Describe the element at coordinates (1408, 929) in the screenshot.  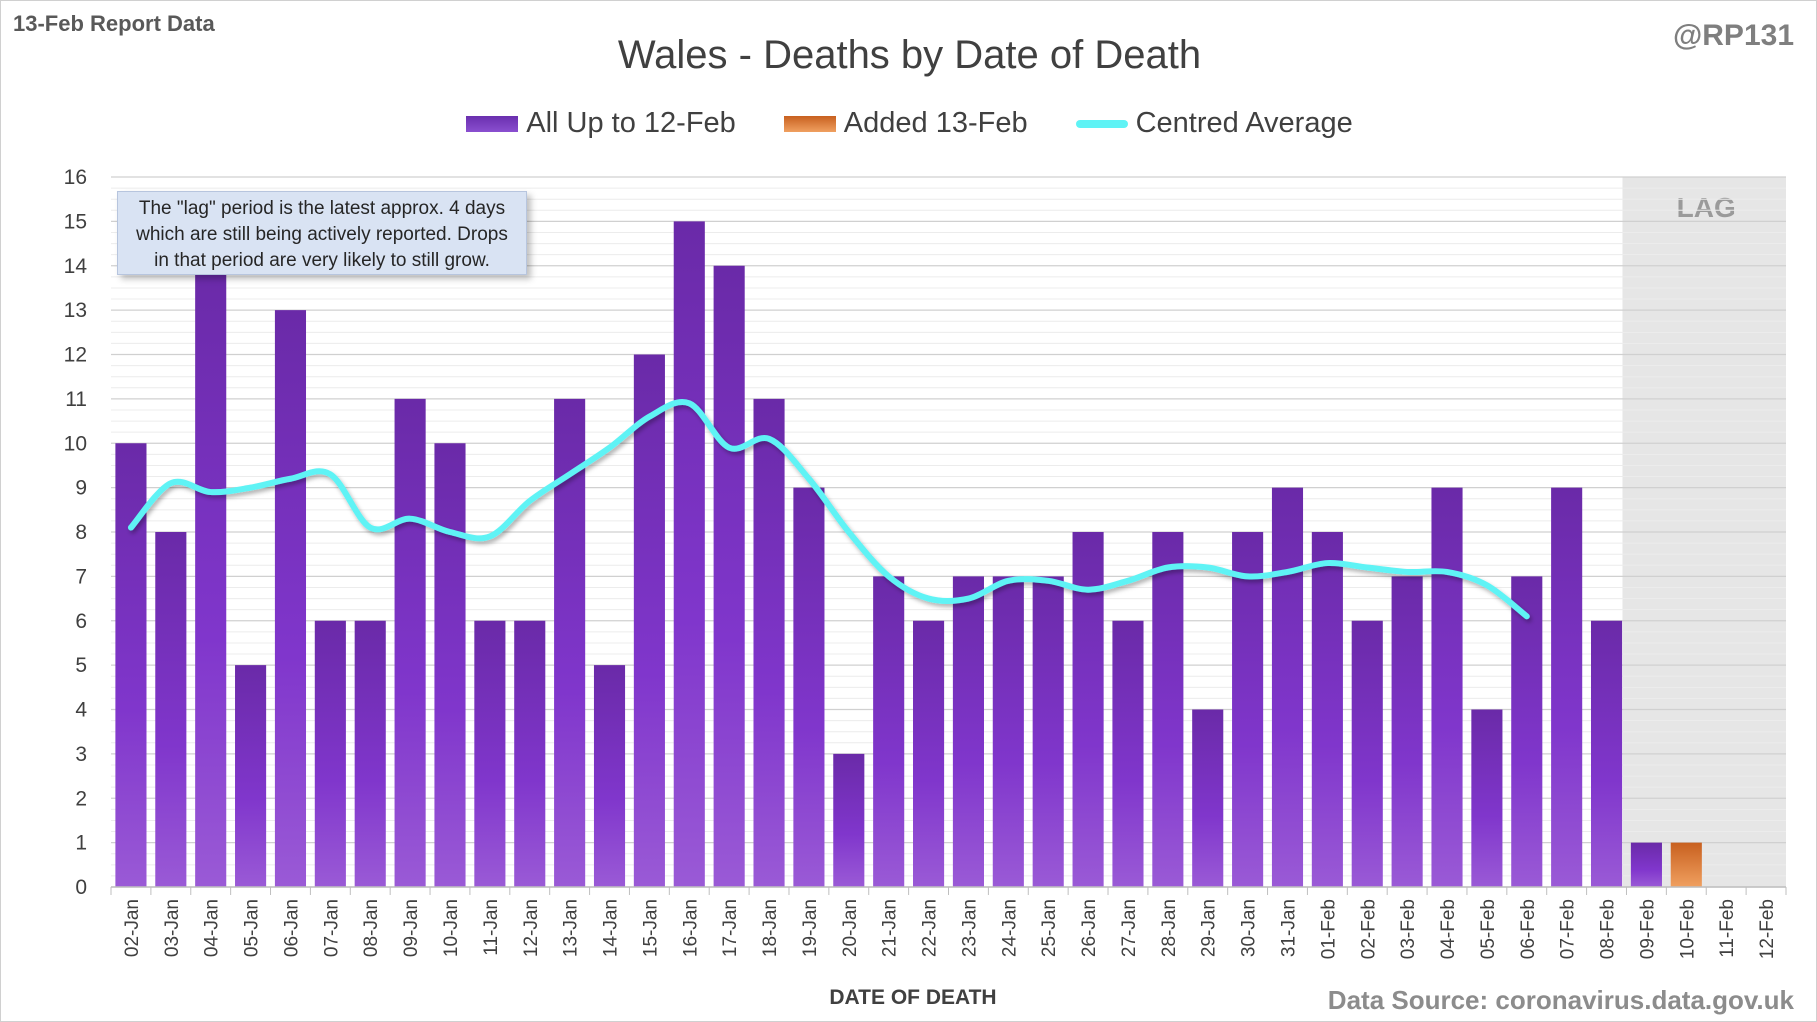
I see `x-tick-label: 03-Feb` at that location.